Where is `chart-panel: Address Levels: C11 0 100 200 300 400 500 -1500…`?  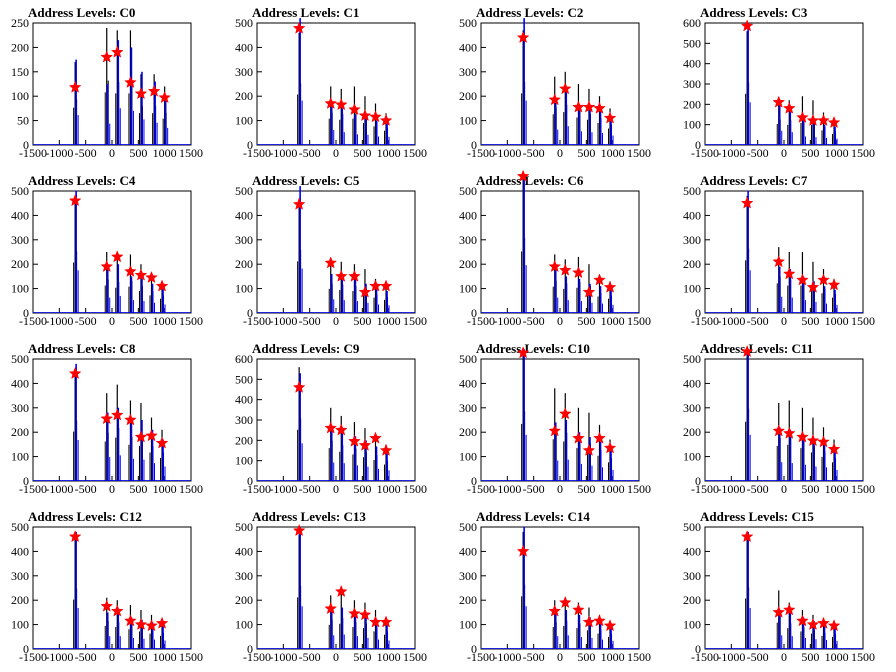
chart-panel: Address Levels: C11 0 100 200 300 400 500 -1500… is located at coordinates (784, 420).